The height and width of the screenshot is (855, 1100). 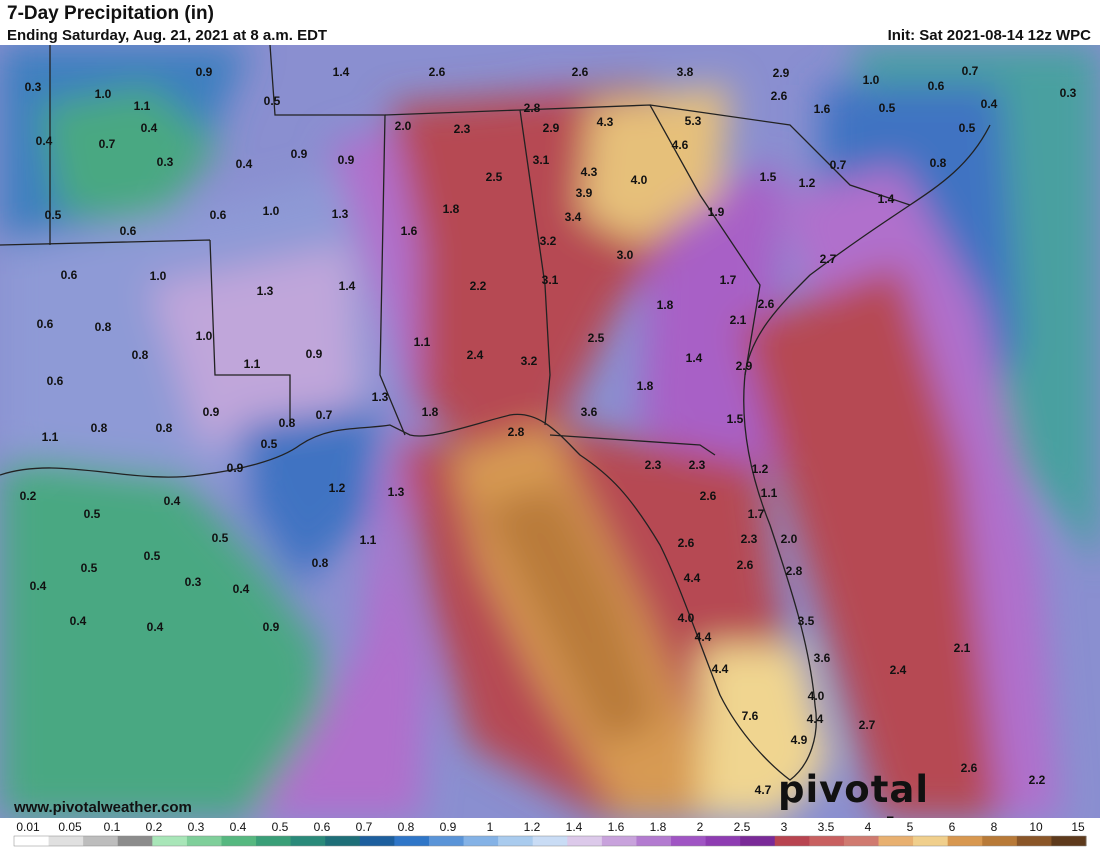 What do you see at coordinates (616, 827) in the screenshot?
I see `legend-tick-label: 1.6` at bounding box center [616, 827].